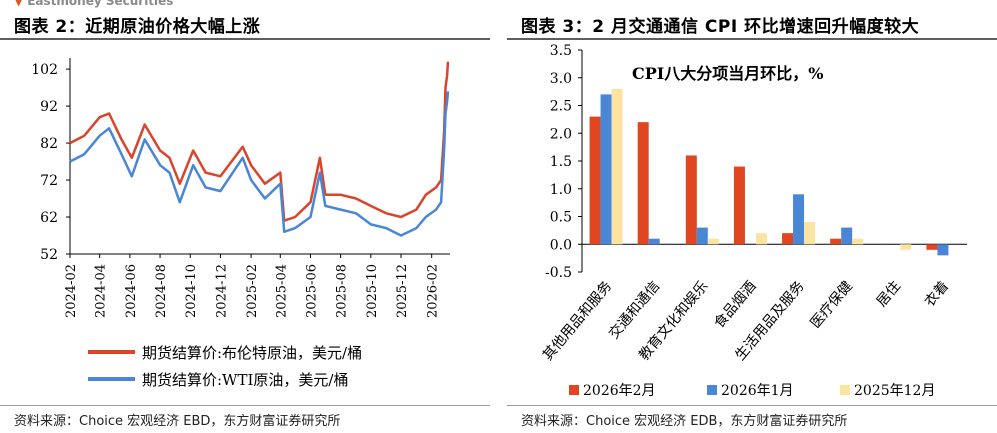 This screenshot has width=997, height=433. Describe the element at coordinates (93, 4) in the screenshot. I see `watermark: ▼ Eastmoney Securities` at that location.